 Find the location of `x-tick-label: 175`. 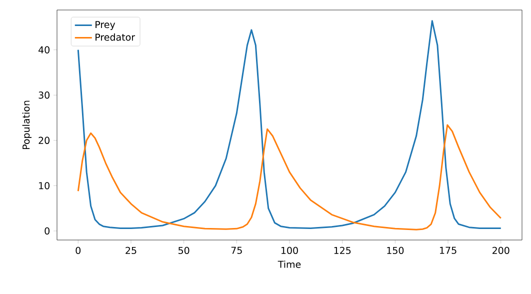

x-tick-label: 175 is located at coordinates (448, 250).